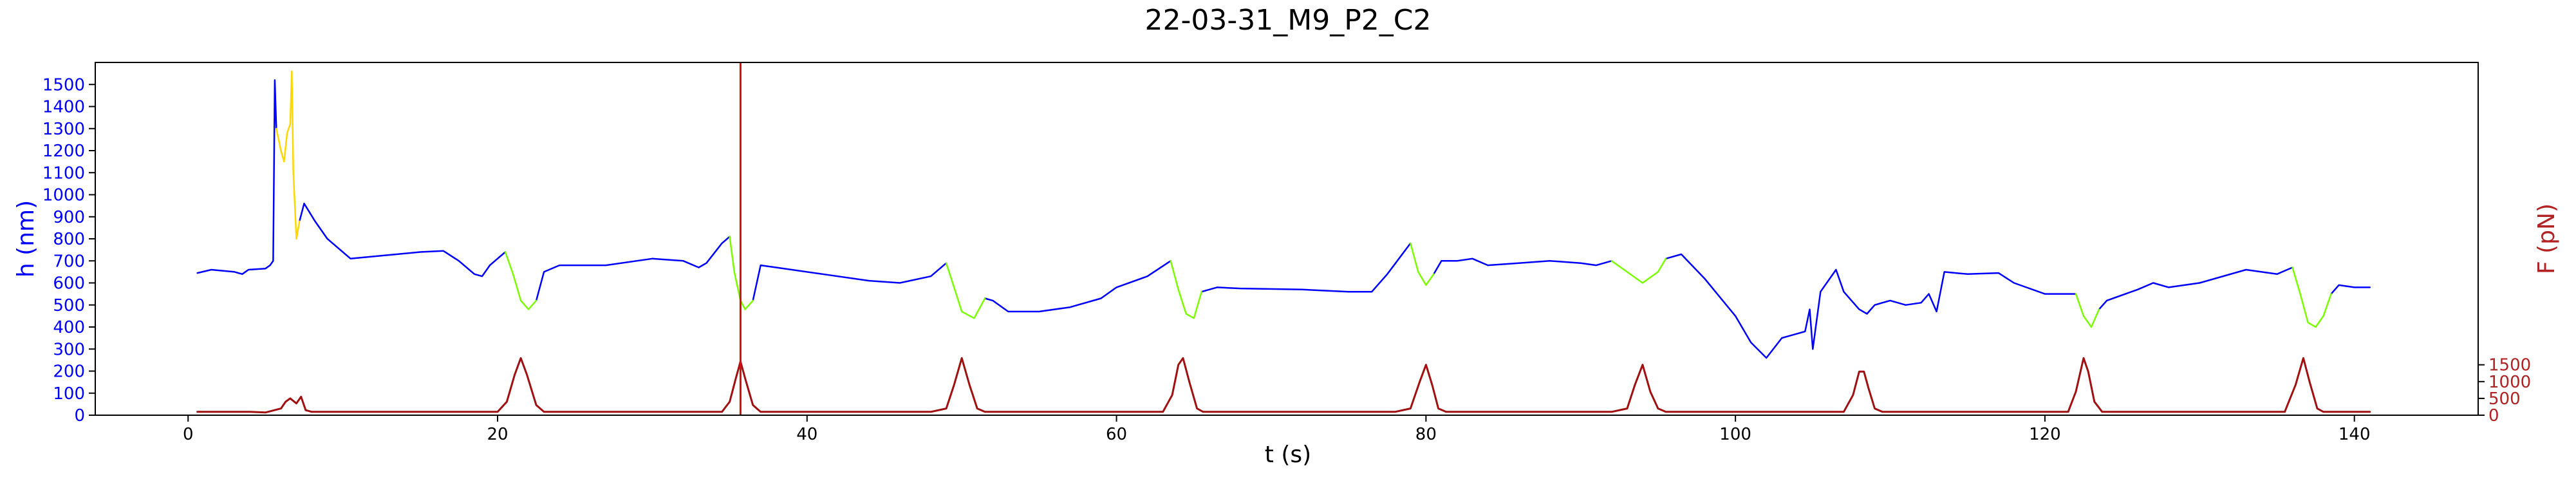 This screenshot has height=486, width=2576. Describe the element at coordinates (188, 435) in the screenshot. I see `x-tick-label: 0` at that location.